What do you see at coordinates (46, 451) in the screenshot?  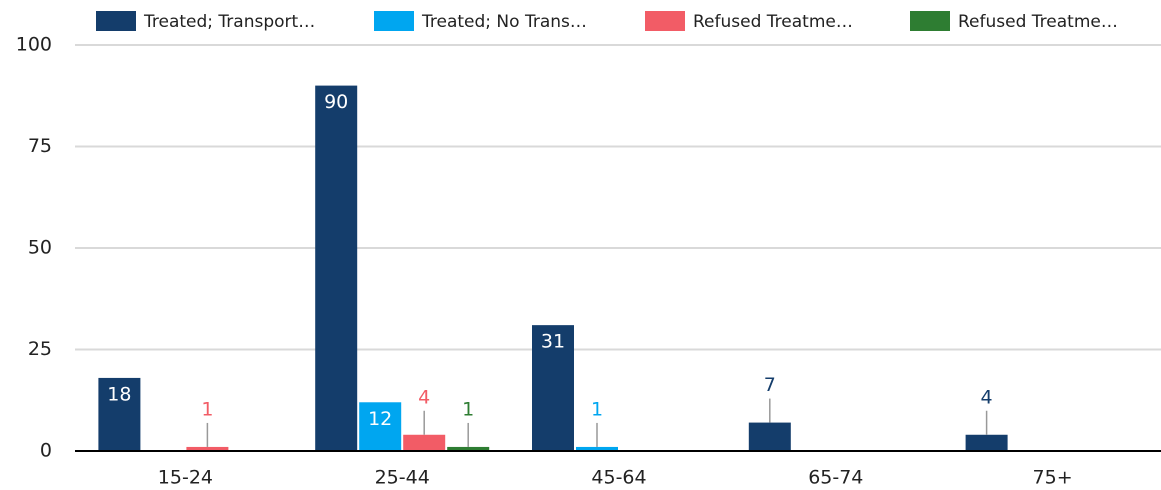 I see `y-tick-label: 0` at bounding box center [46, 451].